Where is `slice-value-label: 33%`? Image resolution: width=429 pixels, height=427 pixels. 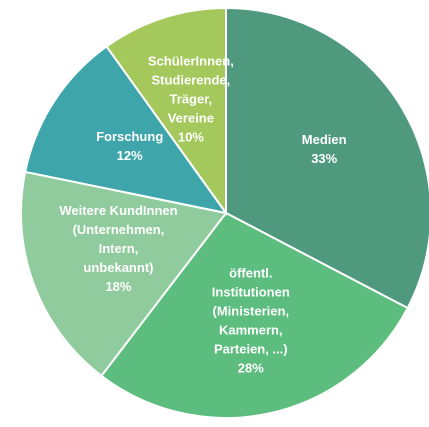
slice-value-label: 33% is located at coordinates (324, 158).